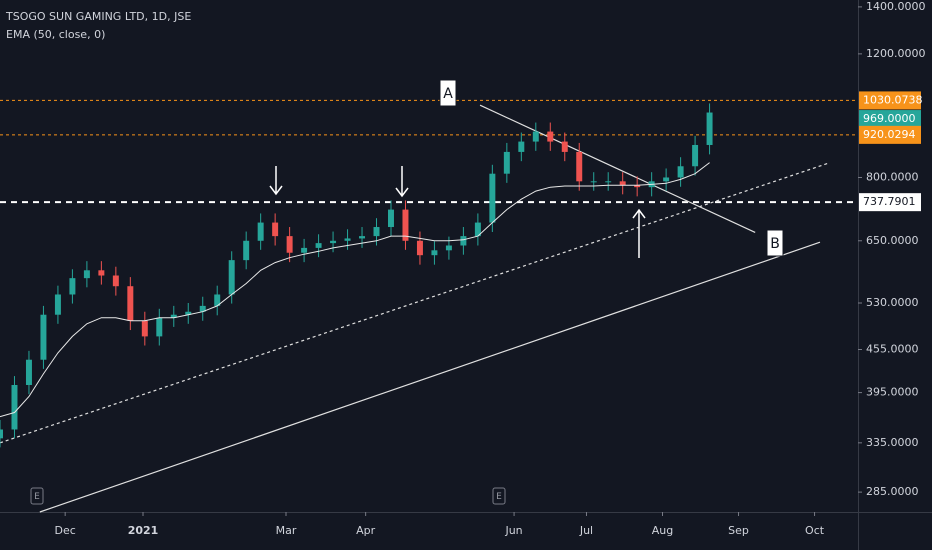 Image resolution: width=932 pixels, height=550 pixels. I want to click on annotation-box, so click(775, 243).